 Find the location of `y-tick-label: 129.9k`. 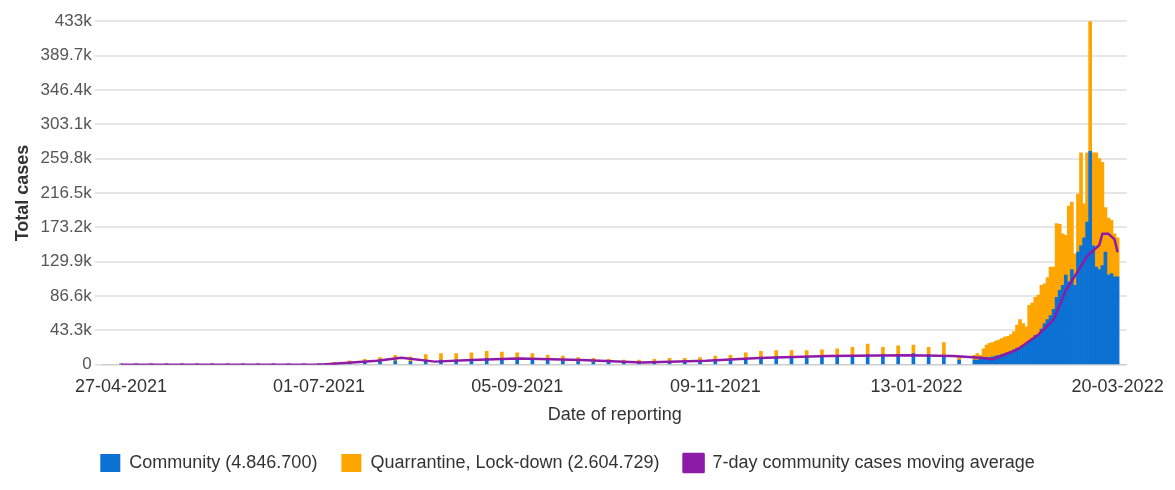

y-tick-label: 129.9k is located at coordinates (66, 261).